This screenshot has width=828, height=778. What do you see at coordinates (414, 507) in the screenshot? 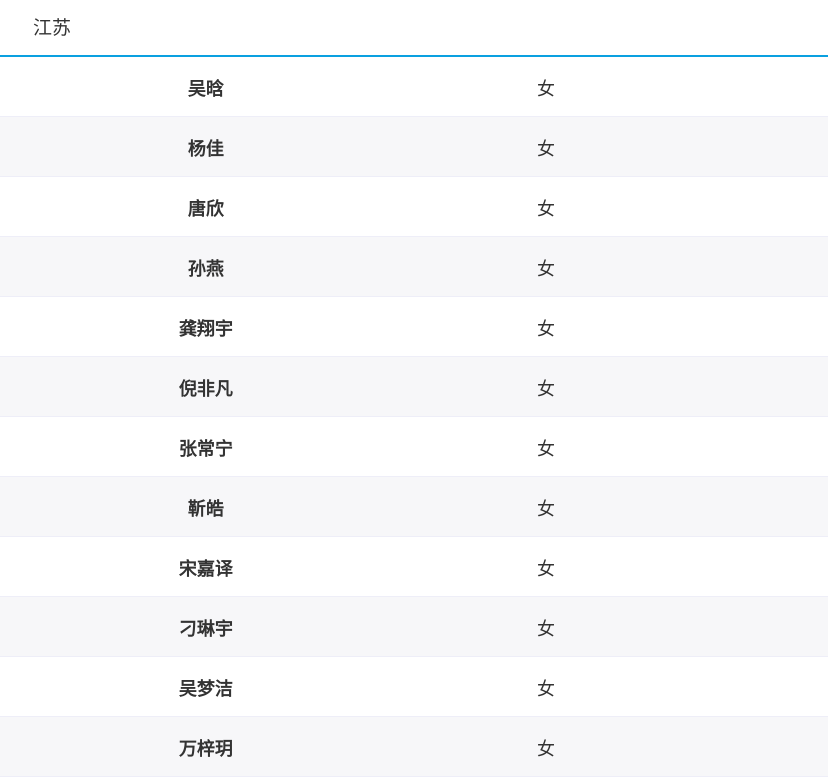
I see `table-row: 靳皓 女` at bounding box center [414, 507].